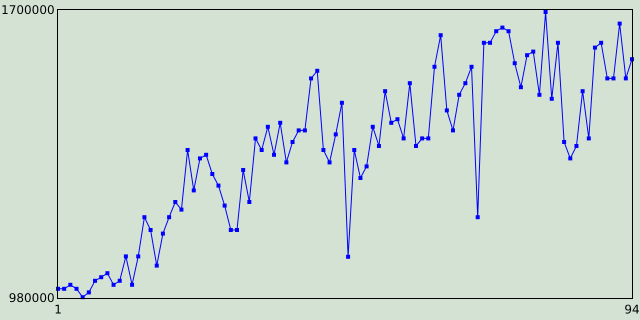 This screenshot has width=640, height=320. Describe the element at coordinates (31, 298) in the screenshot. I see `y-tick-label: 980000` at that location.